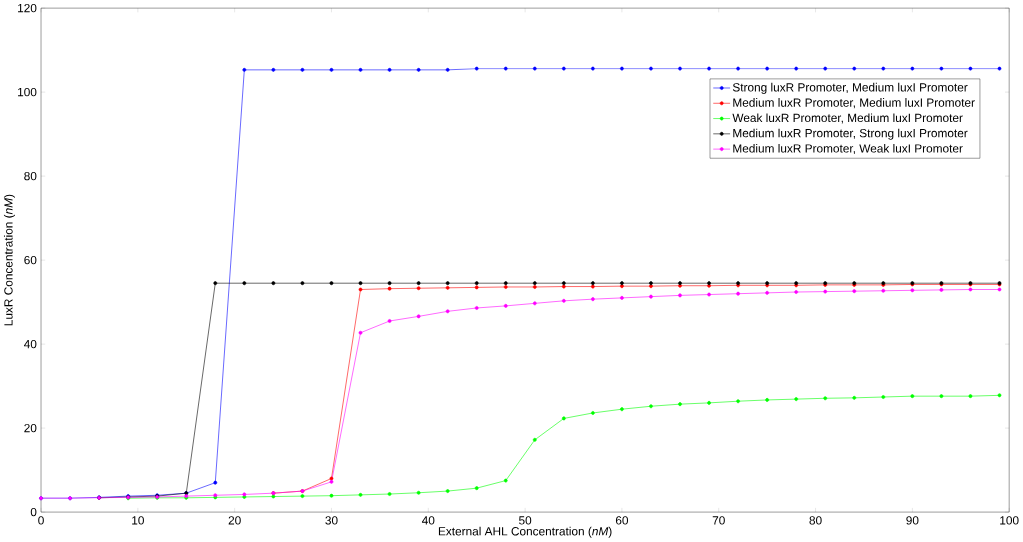  What do you see at coordinates (138, 520) in the screenshot?
I see `x-tick-label: 10` at bounding box center [138, 520].